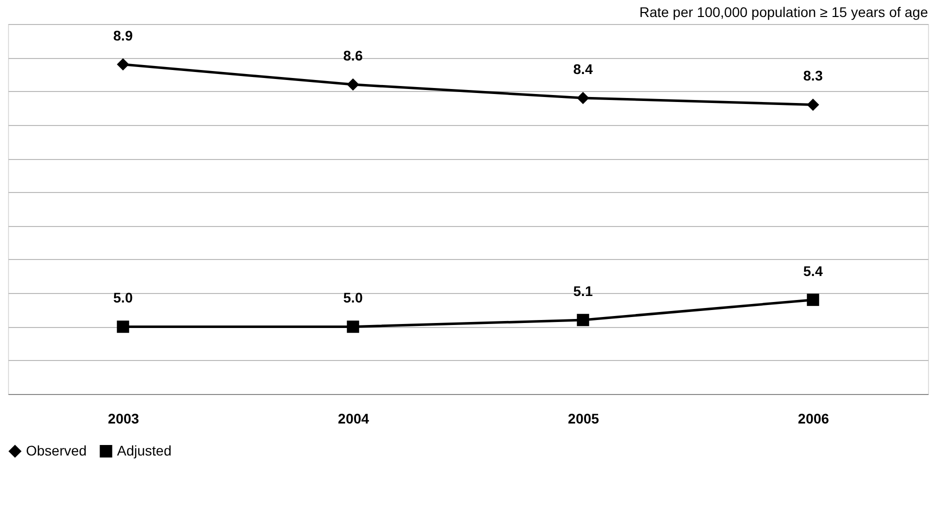 Image resolution: width=946 pixels, height=519 pixels. Describe the element at coordinates (354, 418) in the screenshot. I see `x-tick-label: 2004` at that location.